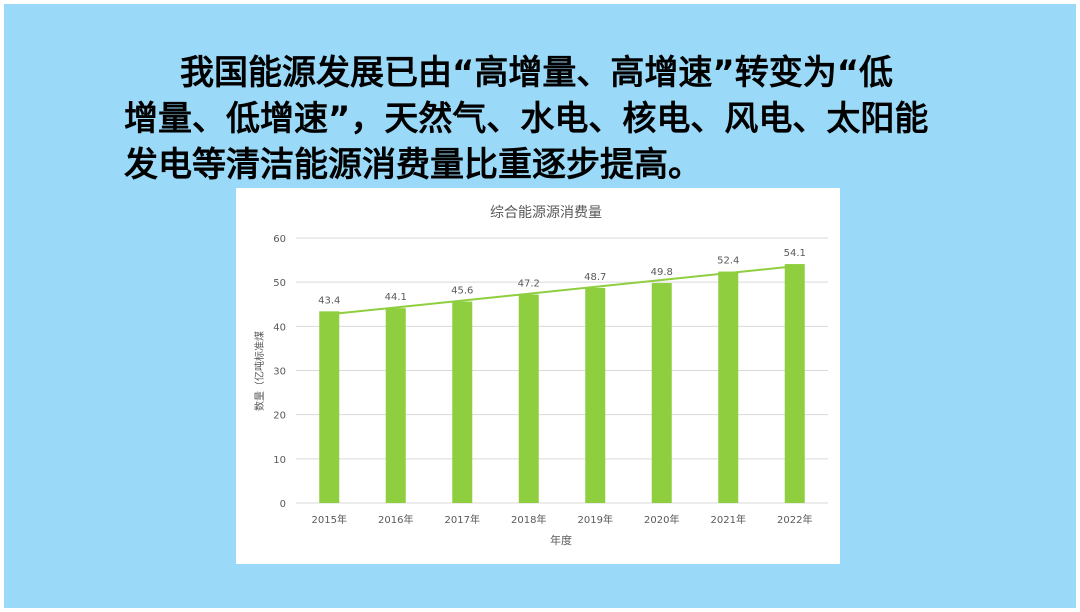 This screenshot has width=1080, height=612. I want to click on x-tick-label: 2020年, so click(661, 519).